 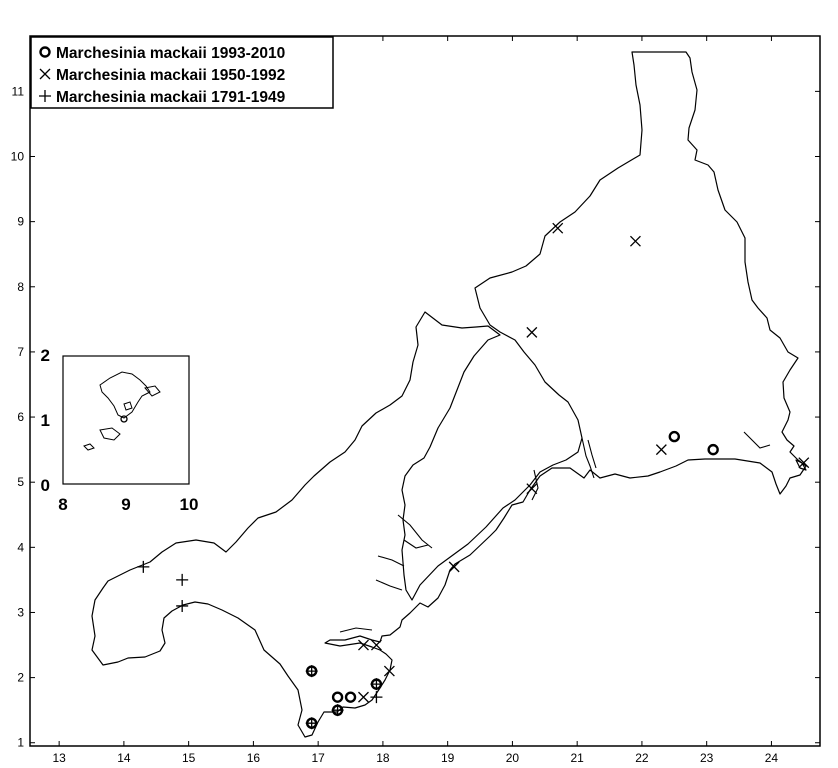 I want to click on y-tick-label: 8, so click(x=20, y=287).